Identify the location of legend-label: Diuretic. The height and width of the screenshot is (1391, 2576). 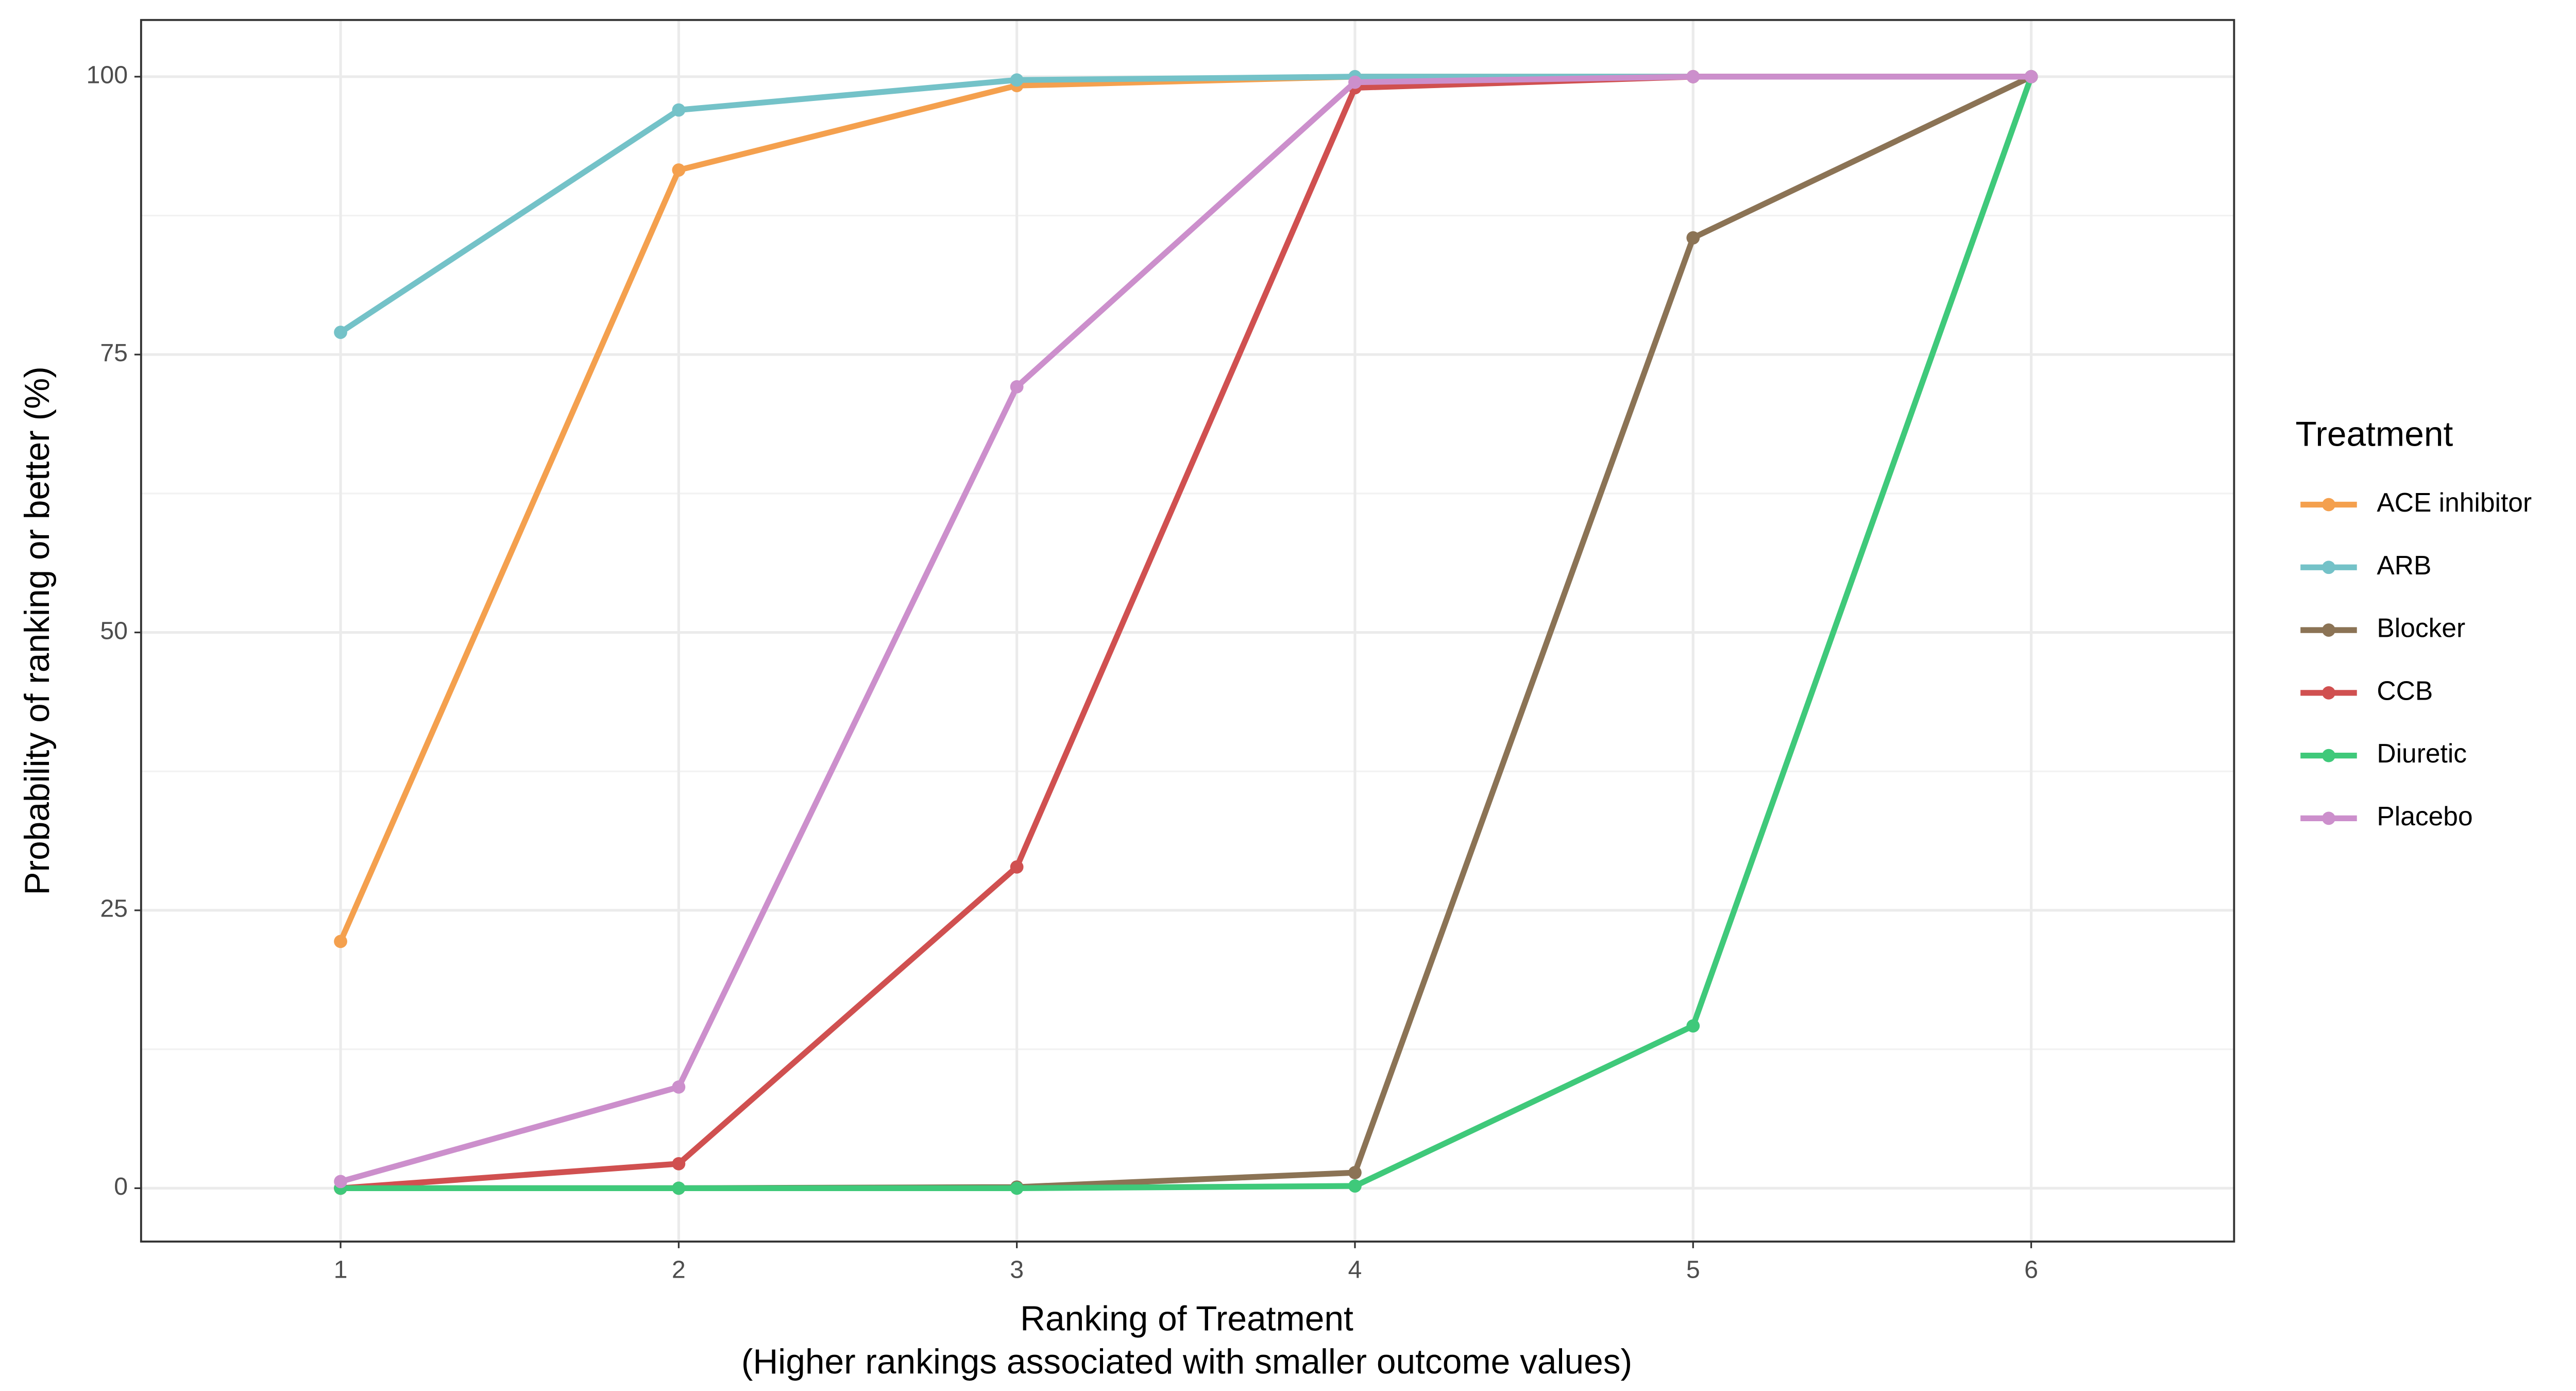
(2422, 753).